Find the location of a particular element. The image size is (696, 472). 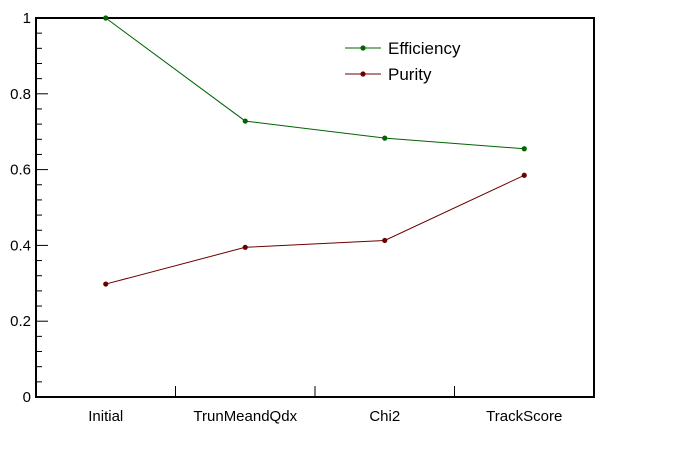

legend-label: Efficiency is located at coordinates (424, 48).